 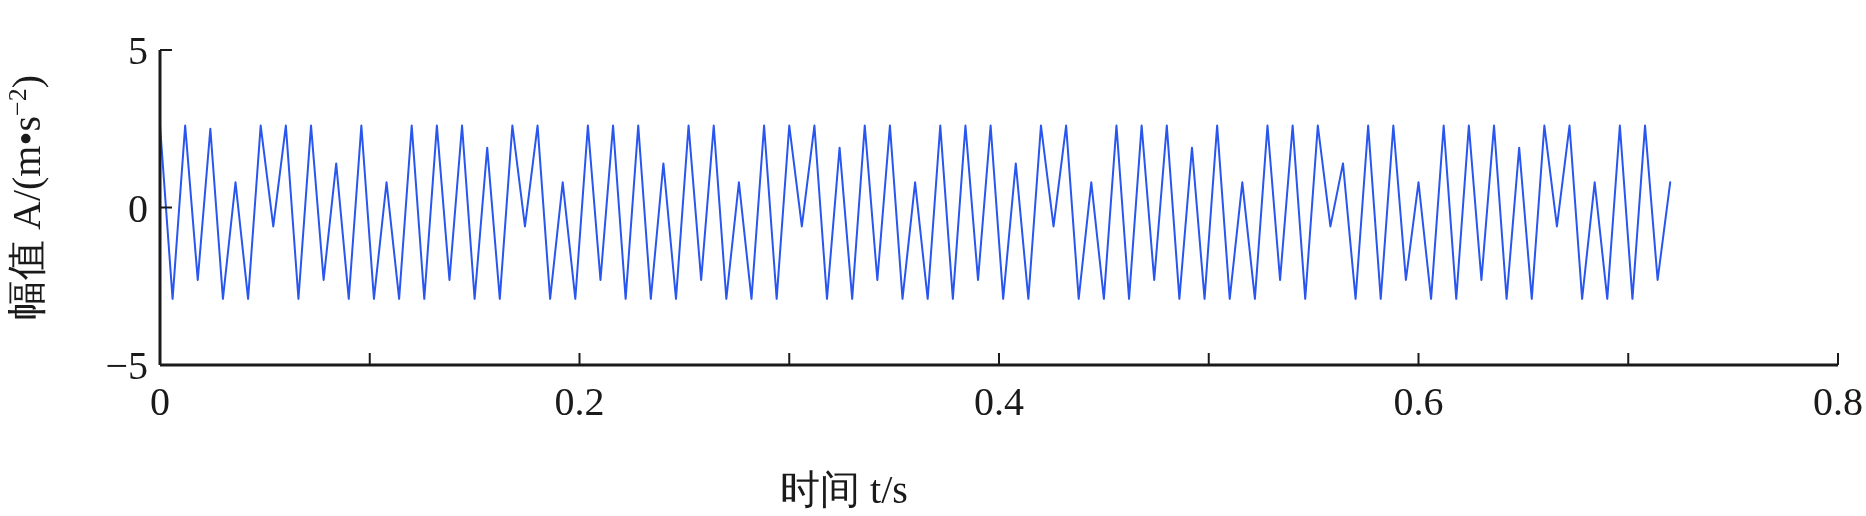 I want to click on x-axis-title: 时间 t/s, so click(x=844, y=489).